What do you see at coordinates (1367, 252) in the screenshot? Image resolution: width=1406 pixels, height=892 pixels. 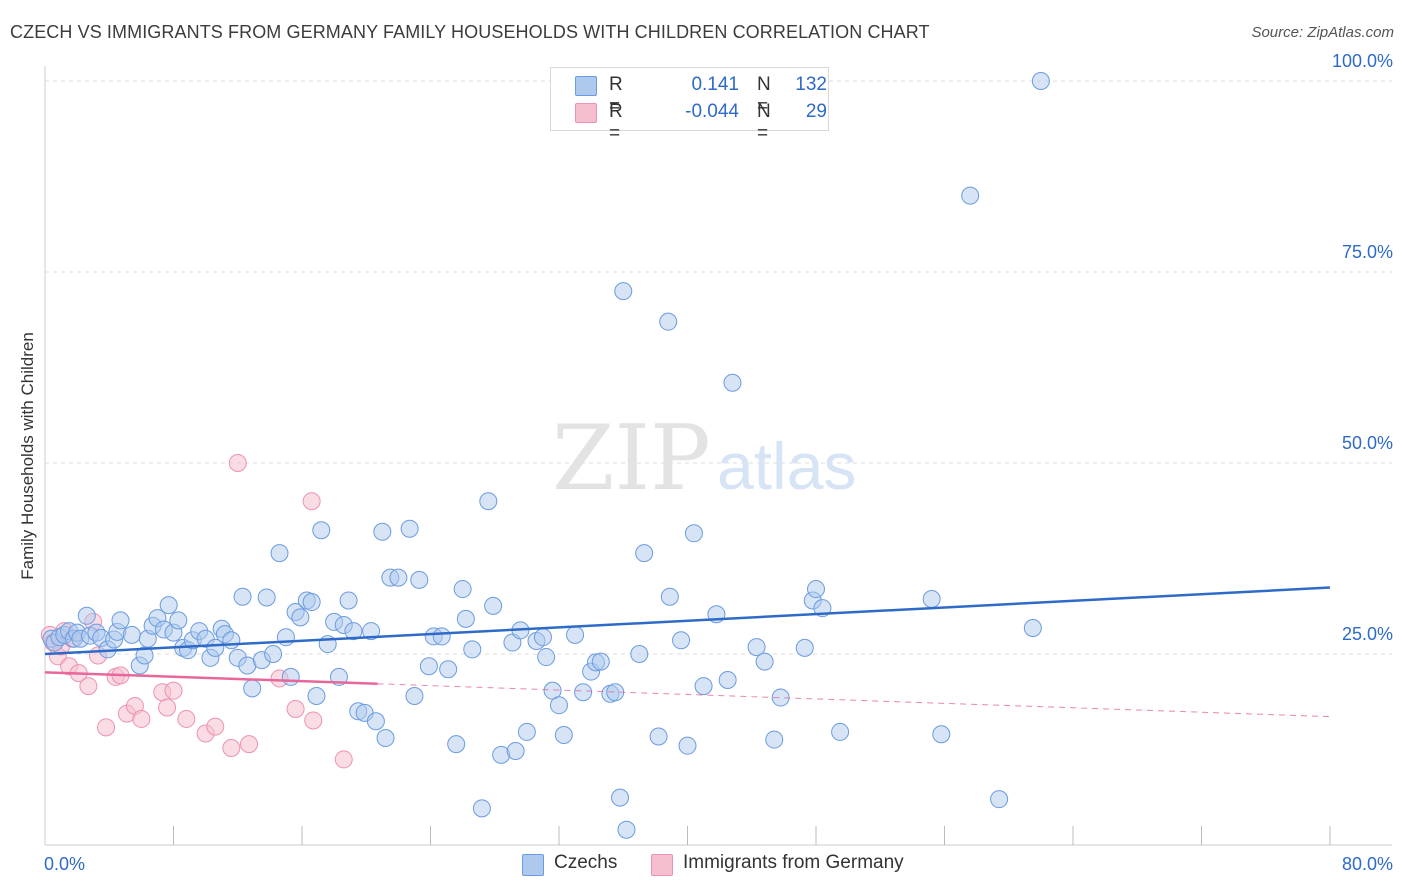 I see `y-tick-label: 75.0%` at bounding box center [1367, 252].